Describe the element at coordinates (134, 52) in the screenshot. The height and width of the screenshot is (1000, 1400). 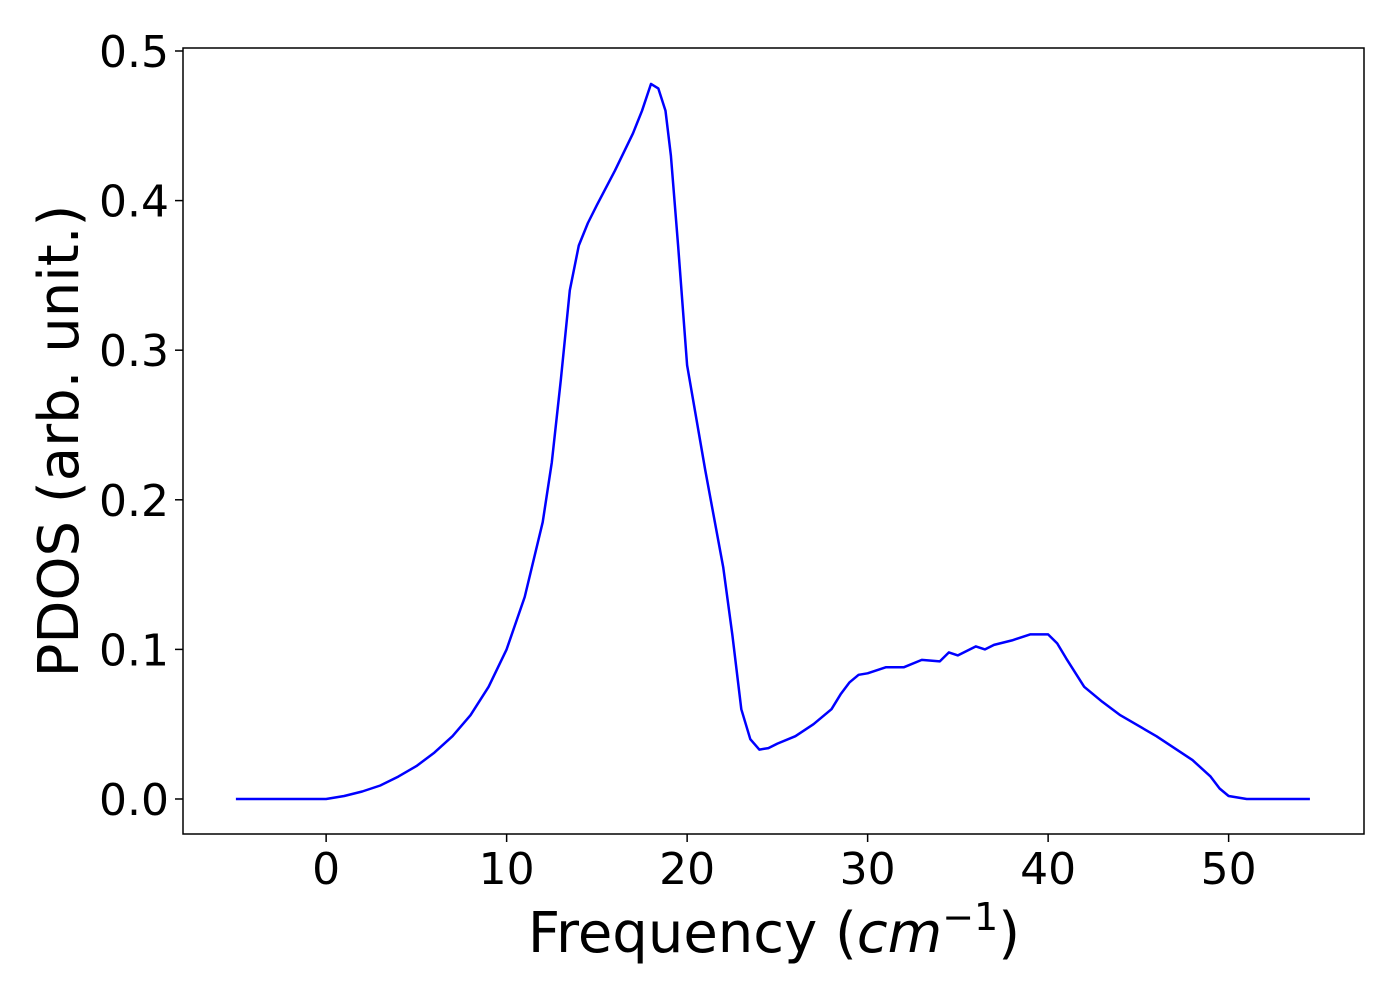
I see `y-tick-label: 0.5` at that location.